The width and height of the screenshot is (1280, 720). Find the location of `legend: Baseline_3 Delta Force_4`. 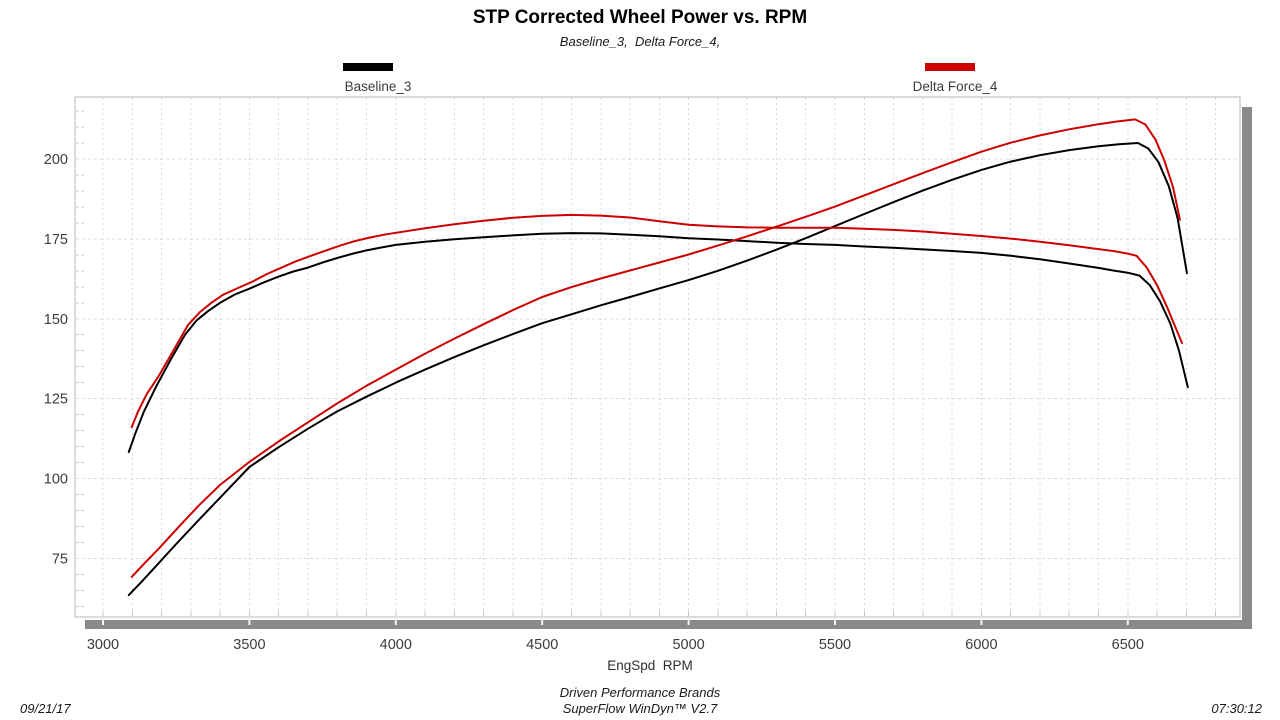

legend: Baseline_3 Delta Force_4 is located at coordinates (670, 78).